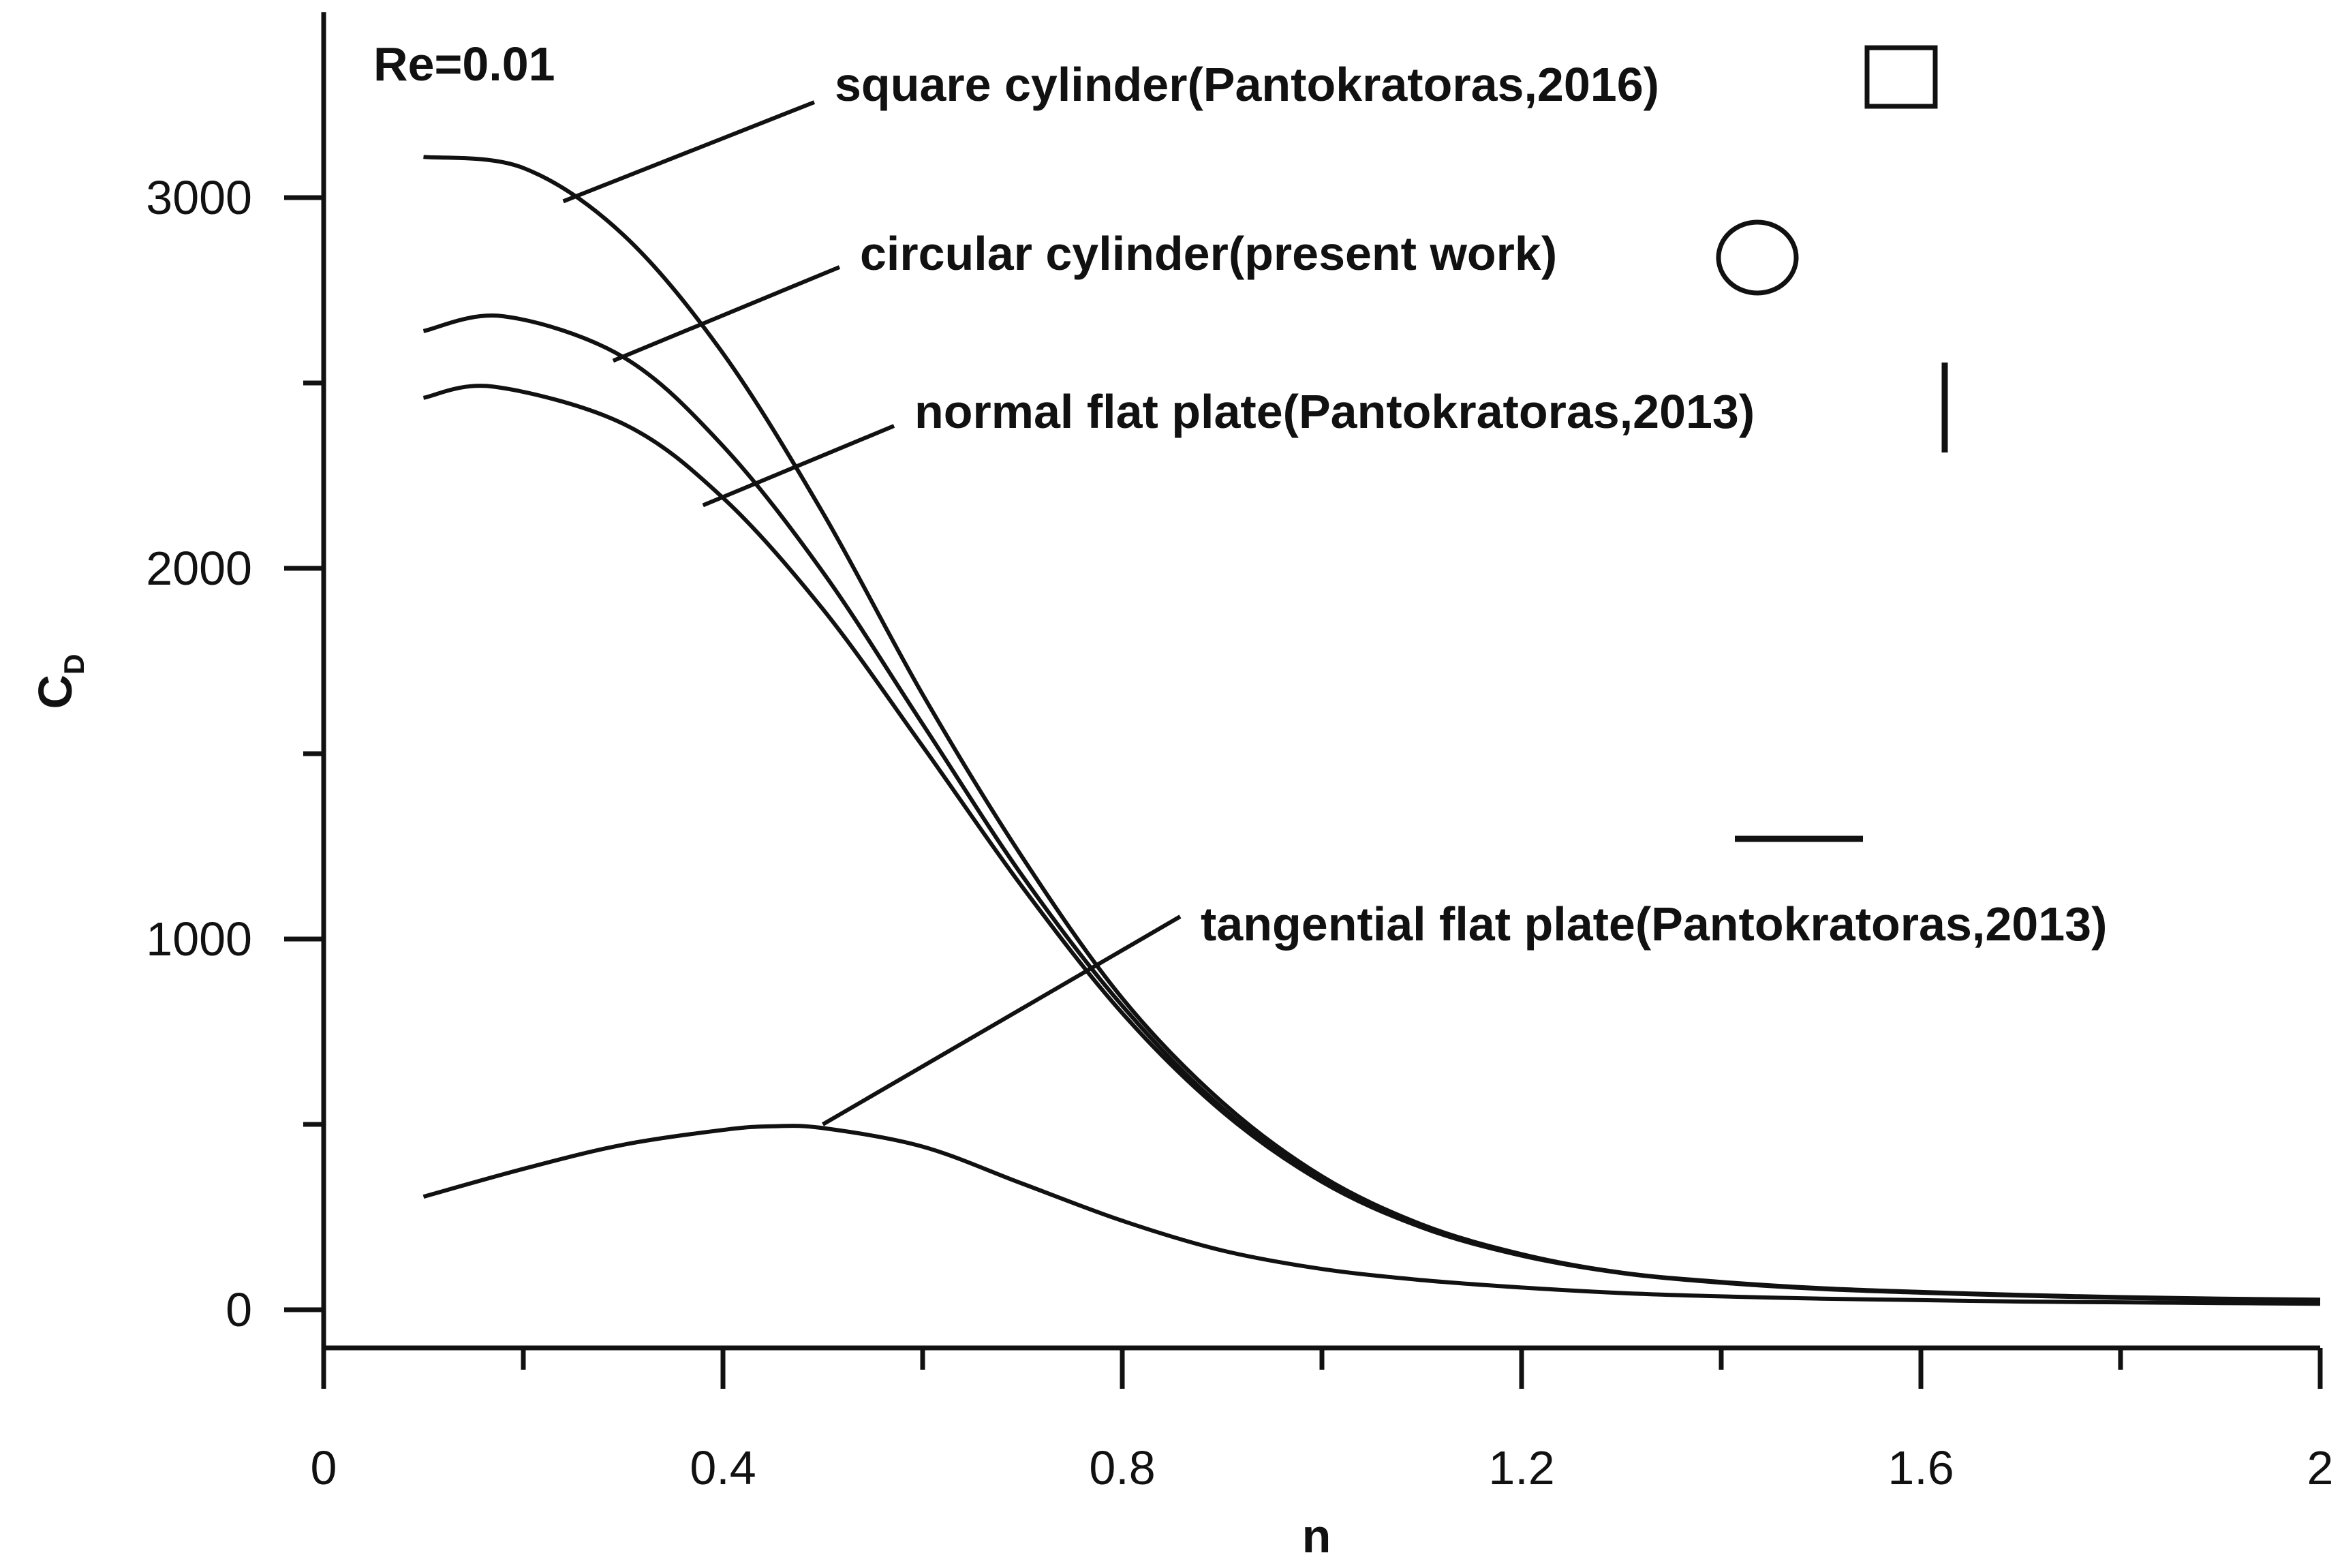 The width and height of the screenshot is (2342, 1568). I want to click on x-axis-title: n, so click(1317, 1536).